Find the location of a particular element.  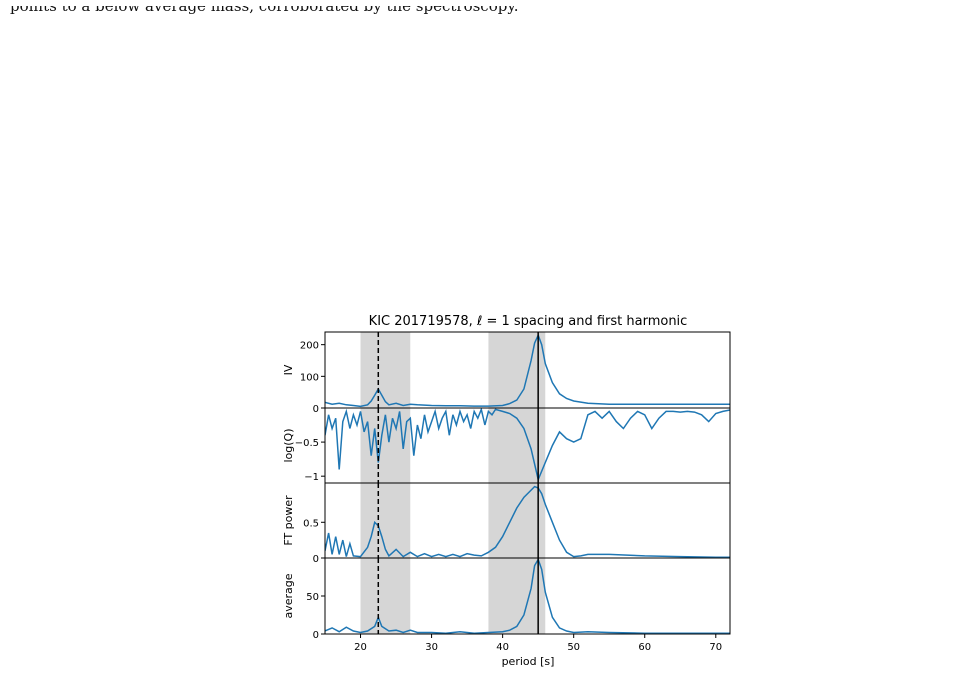

x-tick-label: 60 is located at coordinates (644, 647).